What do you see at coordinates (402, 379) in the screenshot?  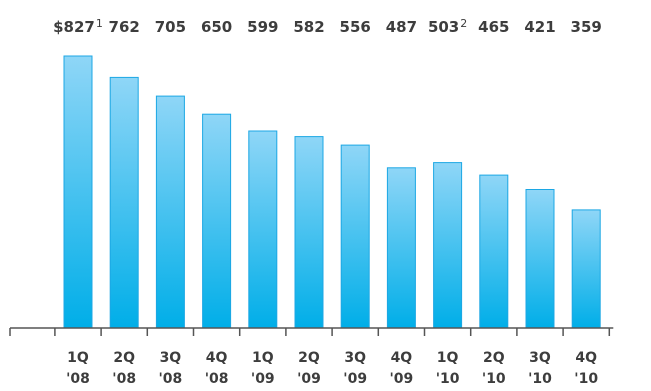 I see `category-year-7: '09` at bounding box center [402, 379].